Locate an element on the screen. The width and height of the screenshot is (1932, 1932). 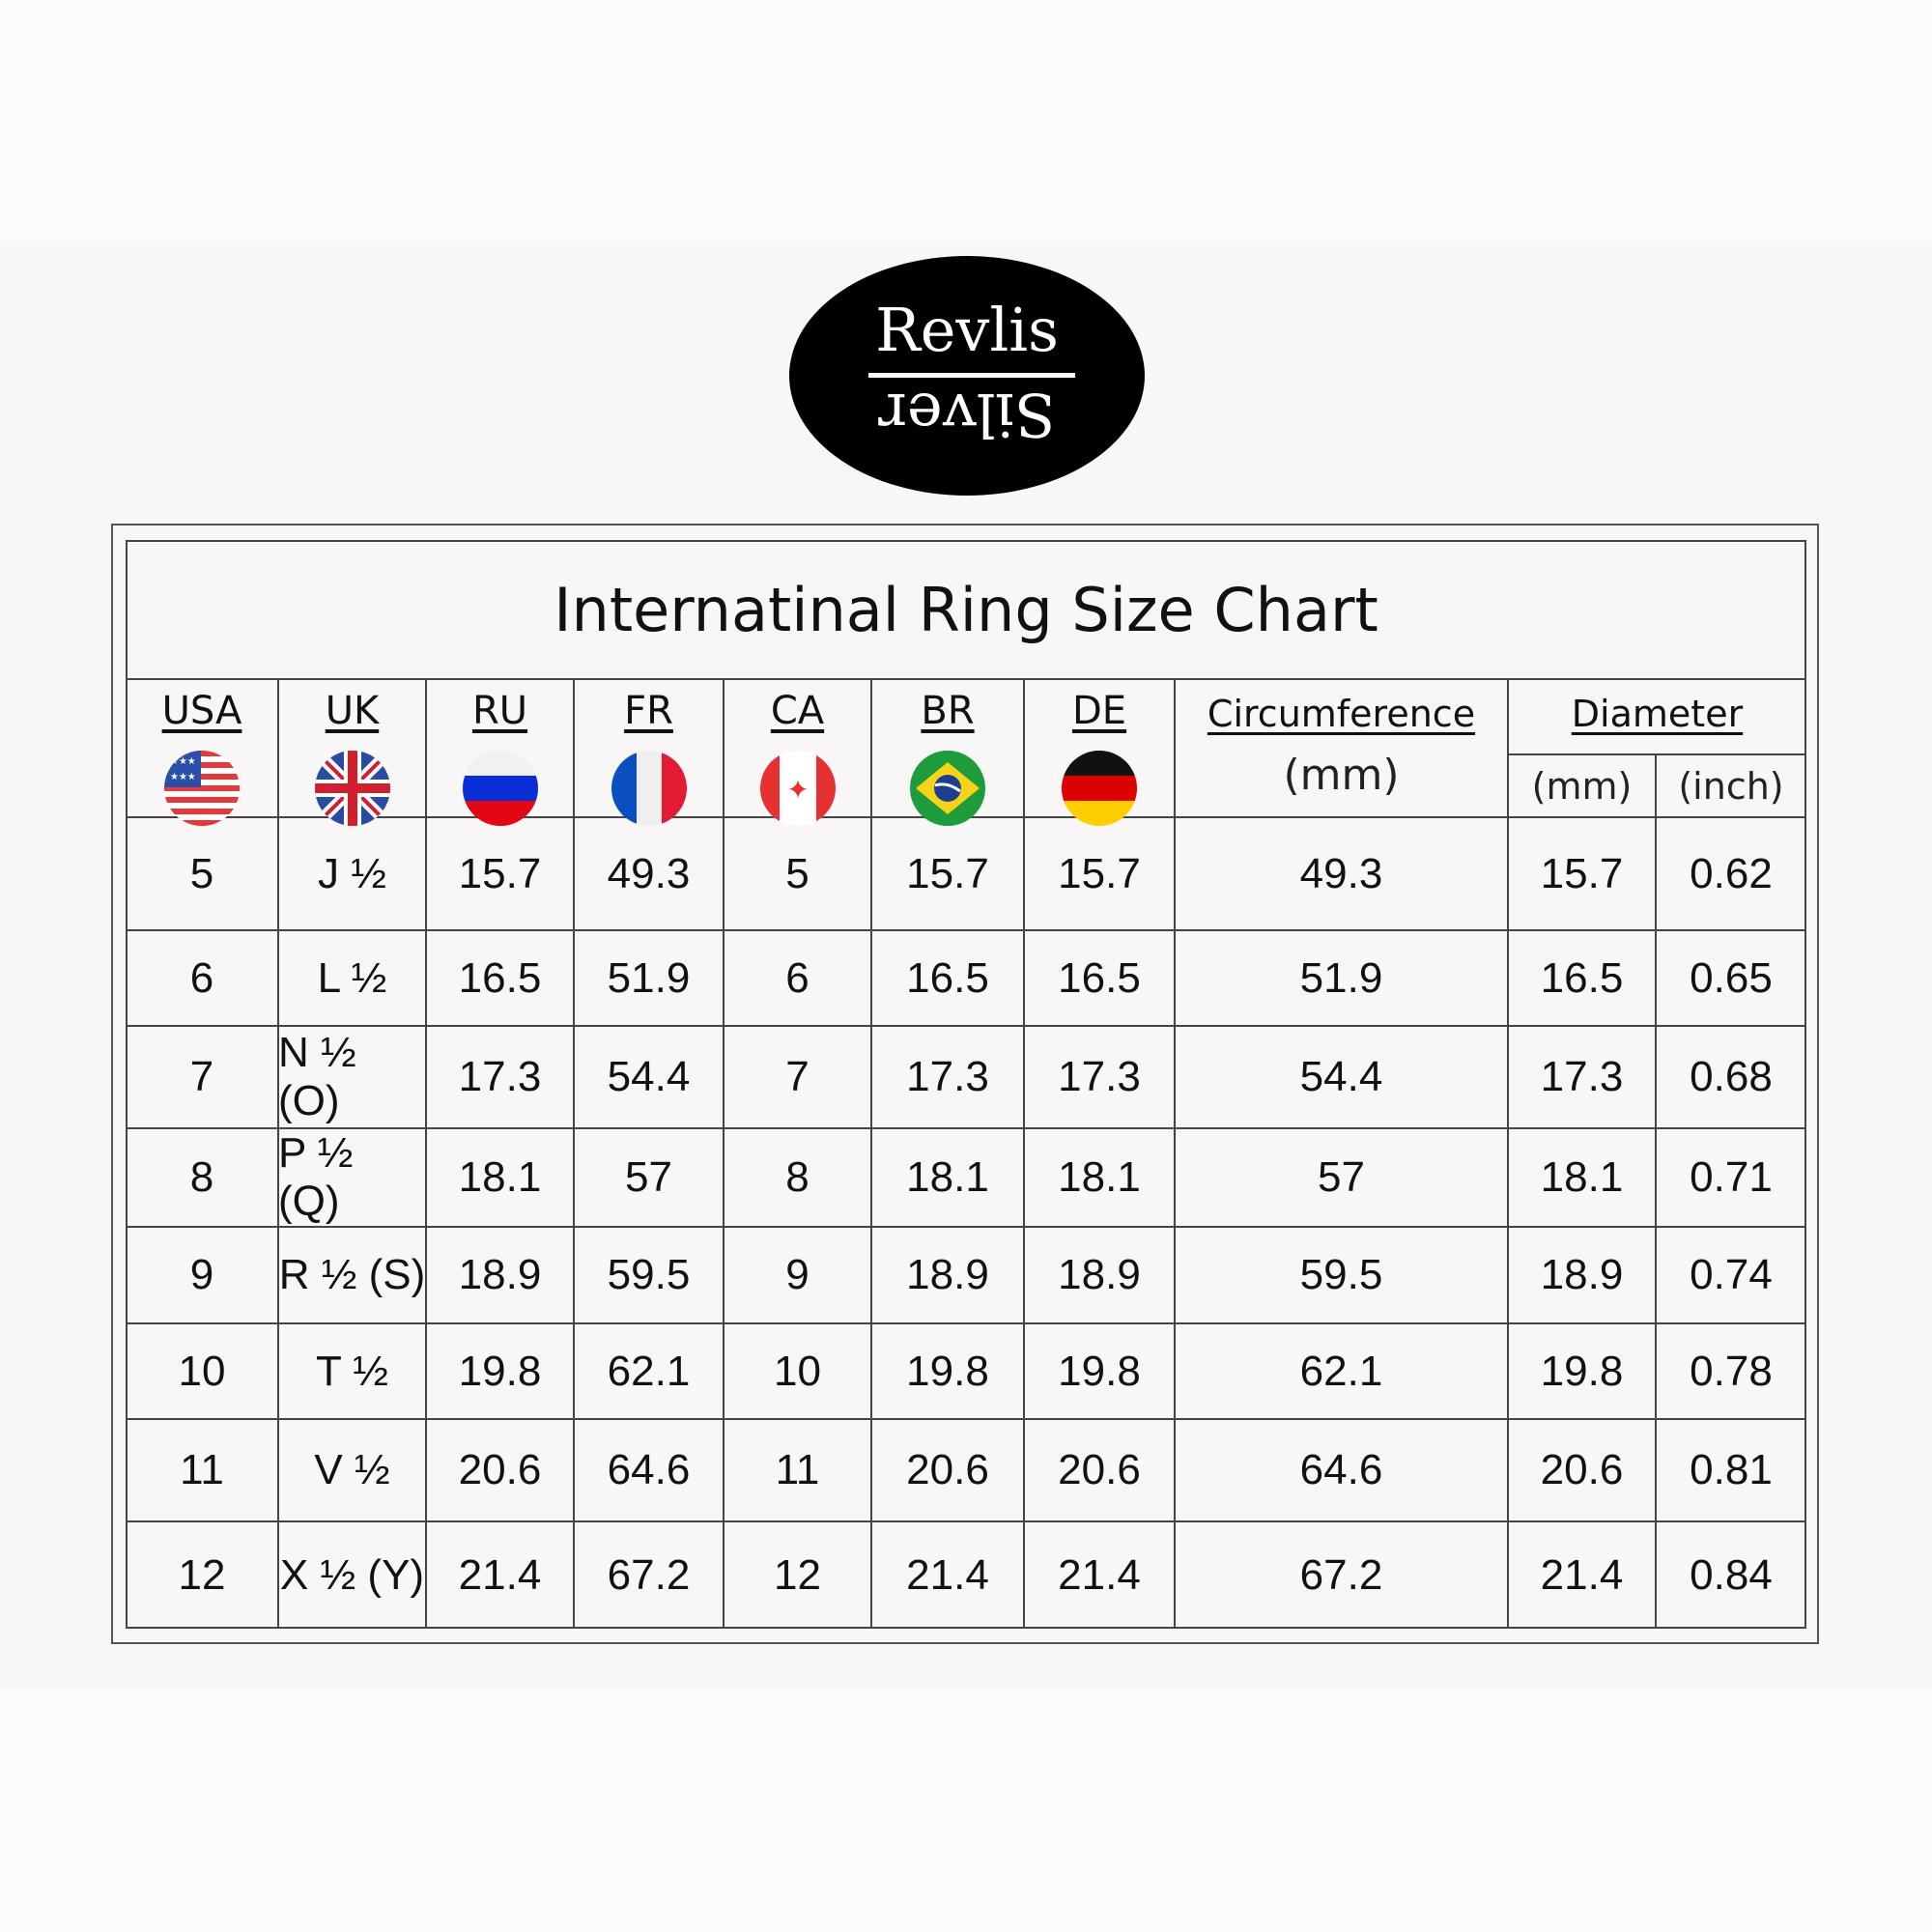
table-cell: N ½ (O) is located at coordinates (317, 1076).